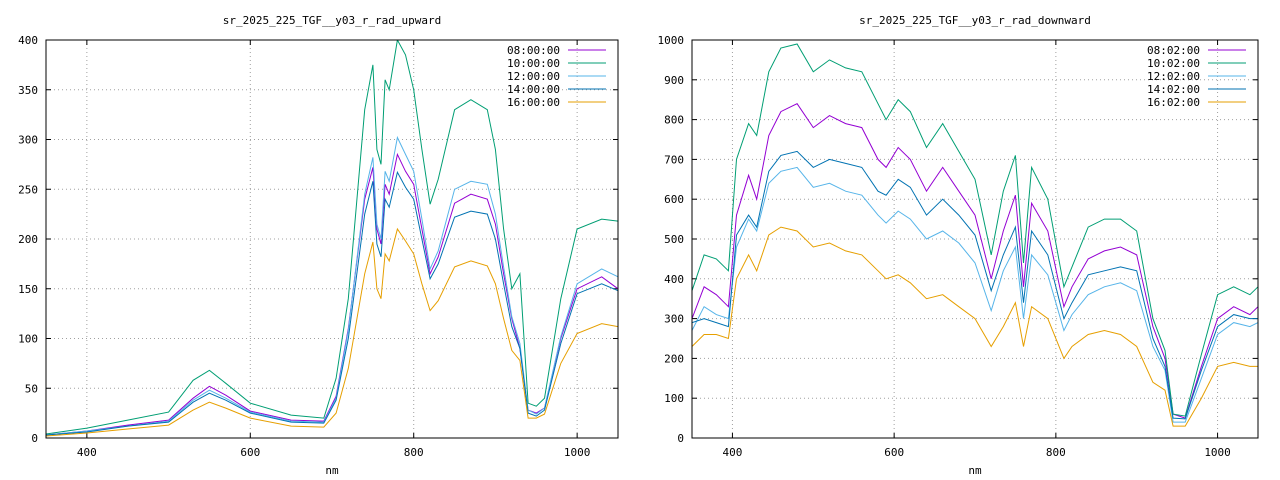 The image size is (1280, 480). I want to click on y-tick-label: 600, so click(674, 199).